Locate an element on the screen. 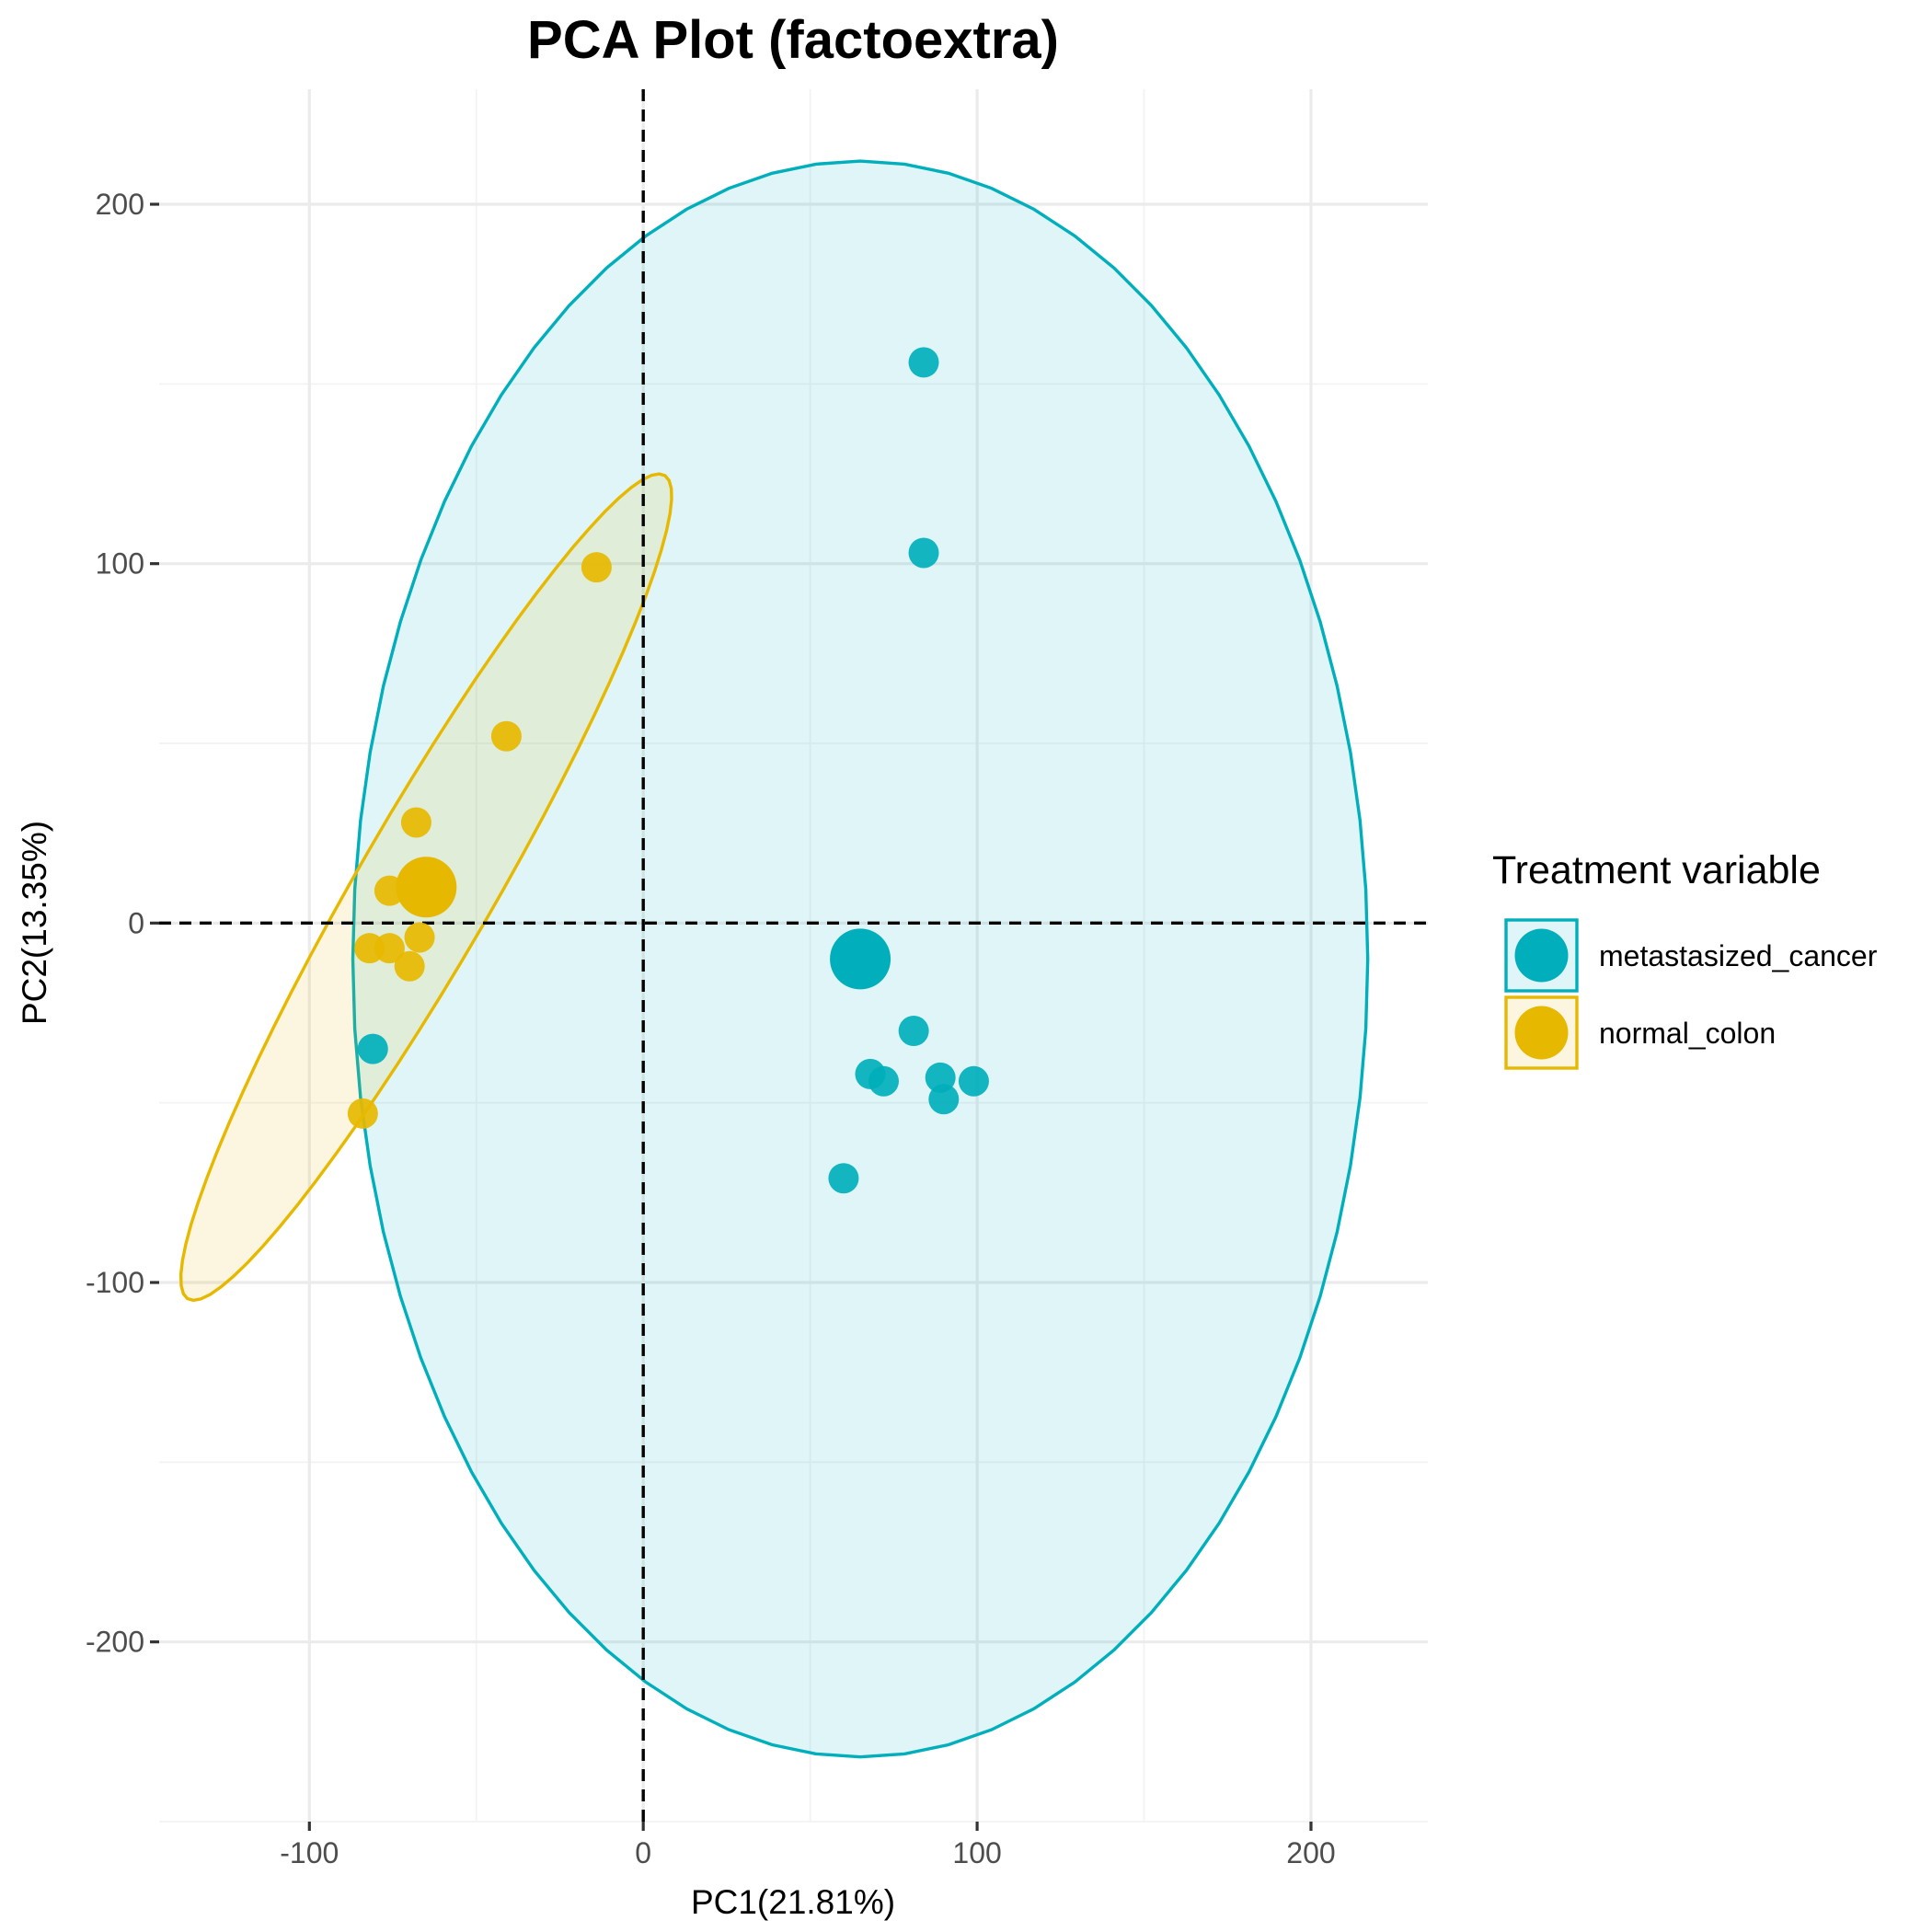  legend-label: metastasized_cancer is located at coordinates (1738, 955).